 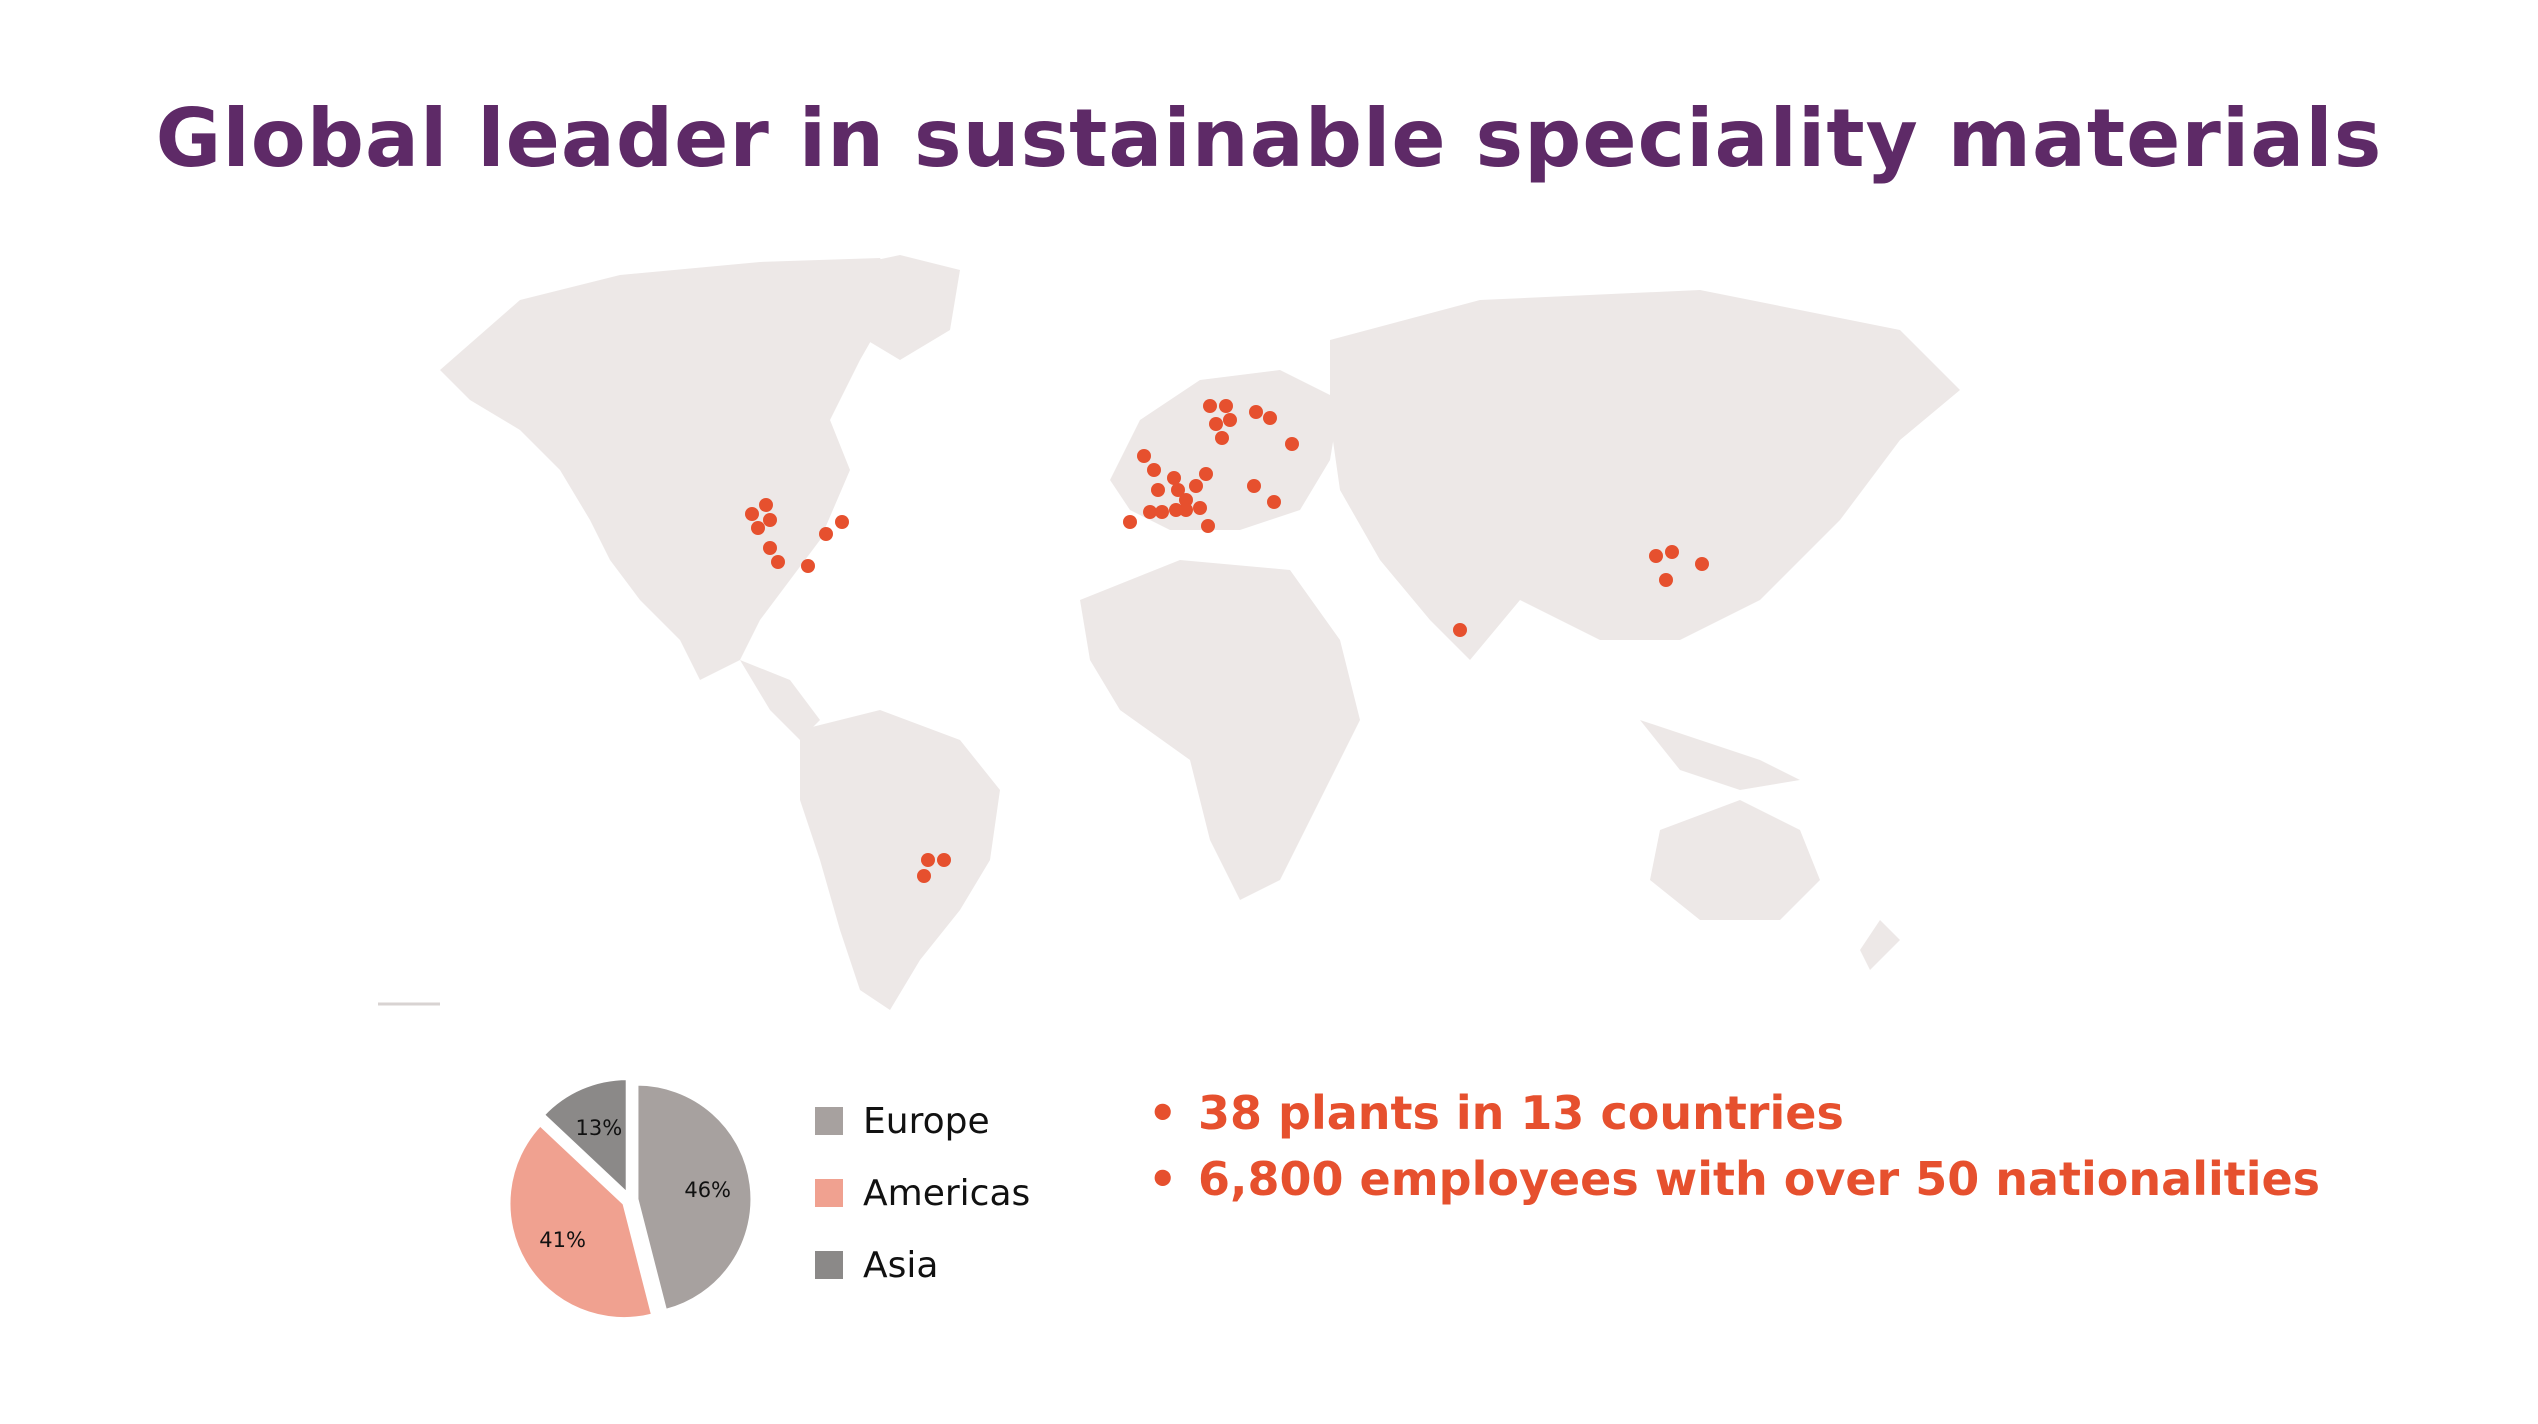 I want to click on pie-label-americas: 41%, so click(x=562, y=1240).